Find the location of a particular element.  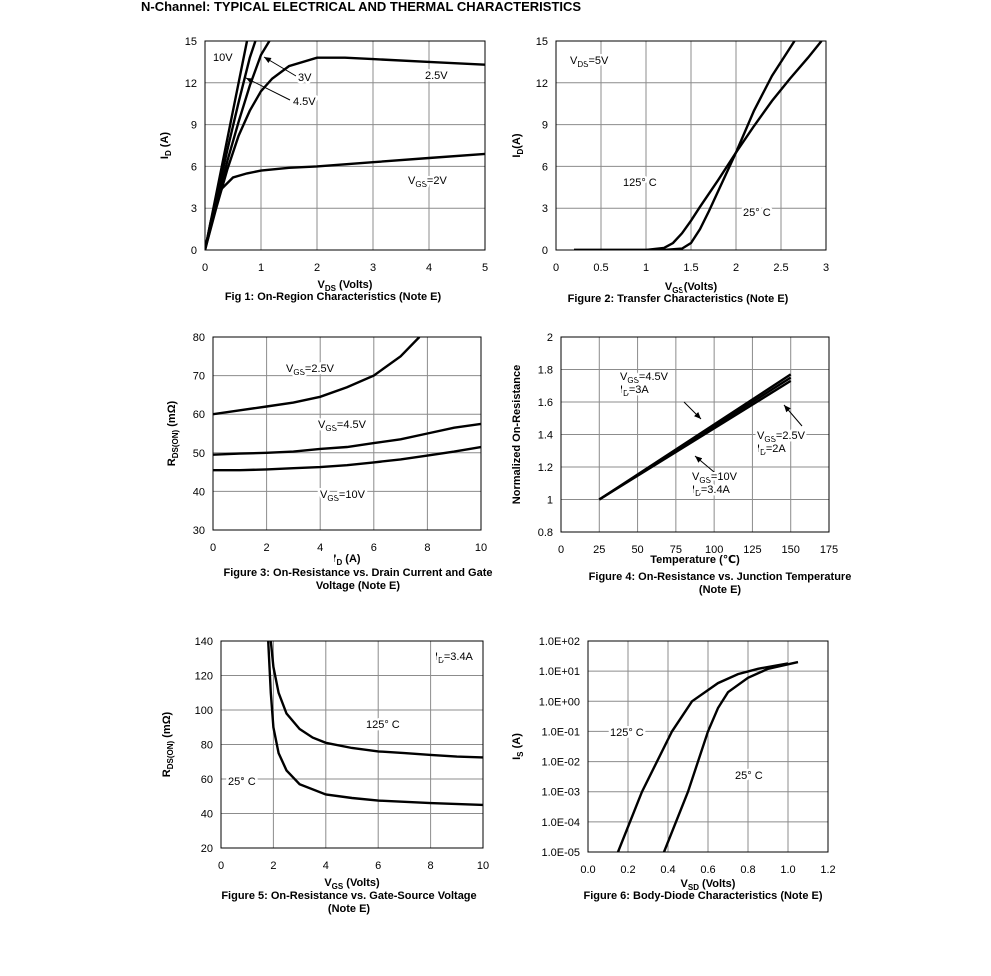

x-axis-label-part: (A) is located at coordinates (351, 559).